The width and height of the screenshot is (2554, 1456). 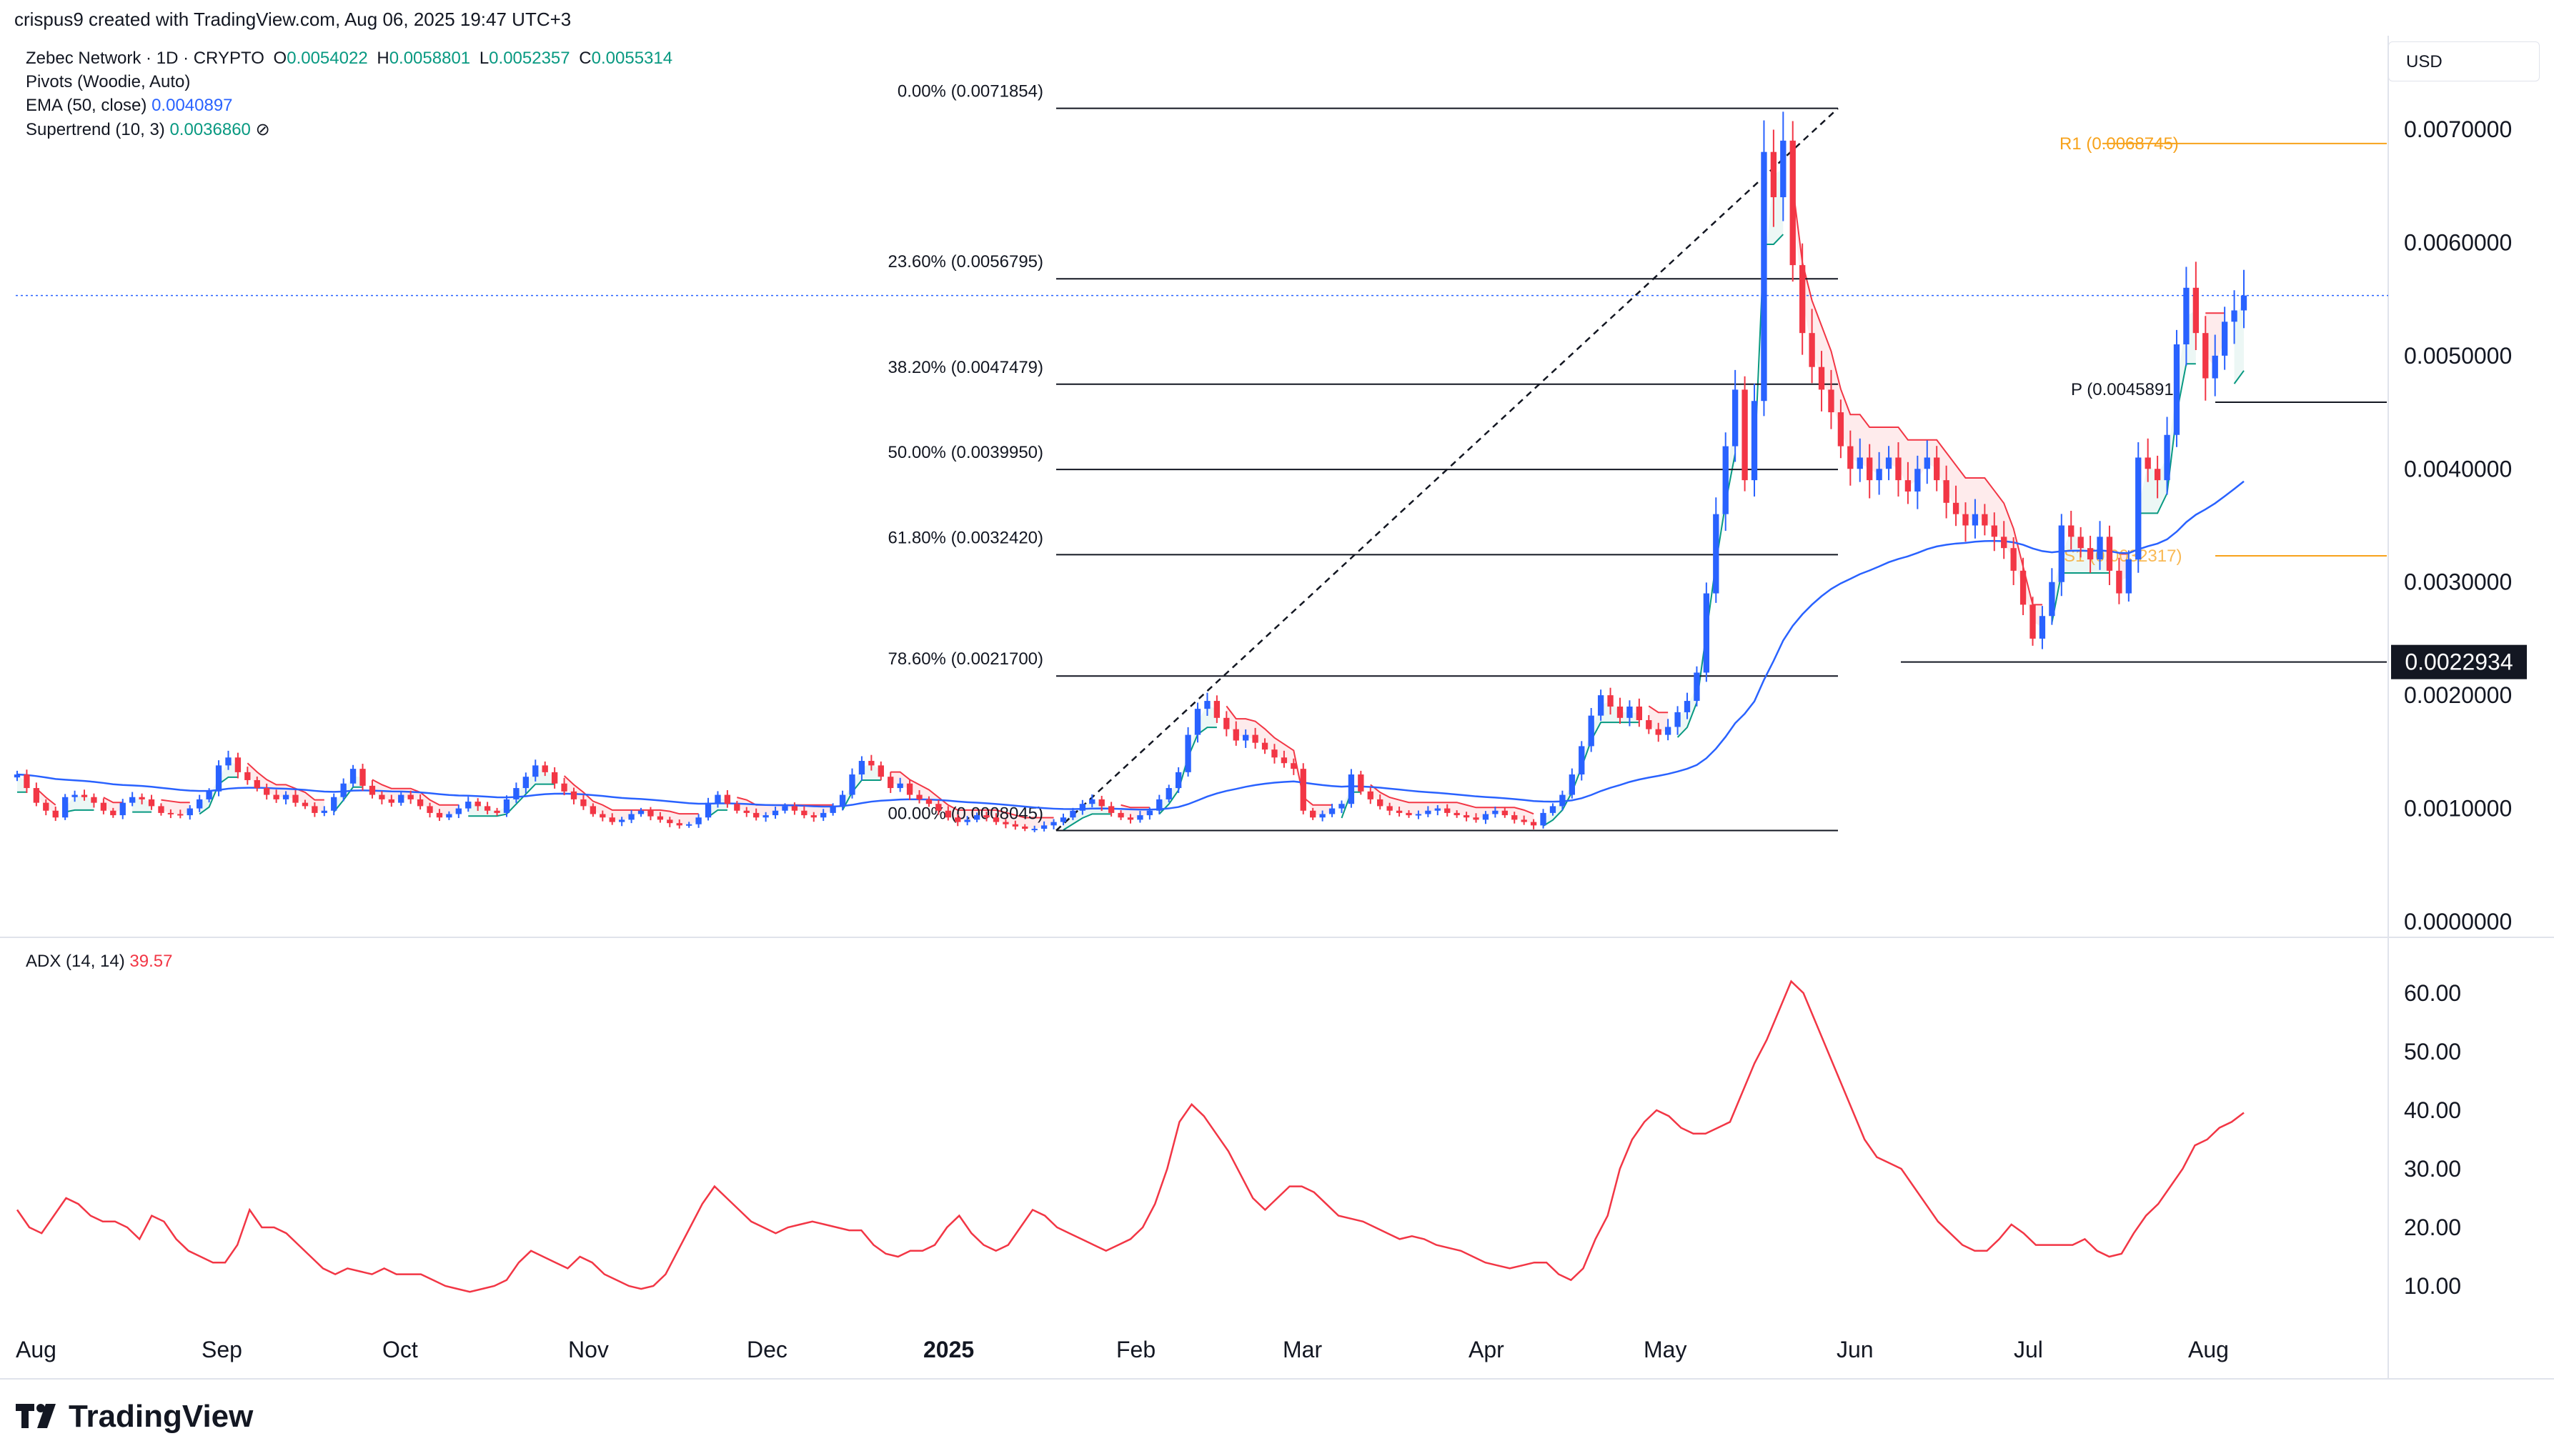 What do you see at coordinates (108, 81) in the screenshot?
I see `pivots-legend: Pivots (Woodie, Auto)` at bounding box center [108, 81].